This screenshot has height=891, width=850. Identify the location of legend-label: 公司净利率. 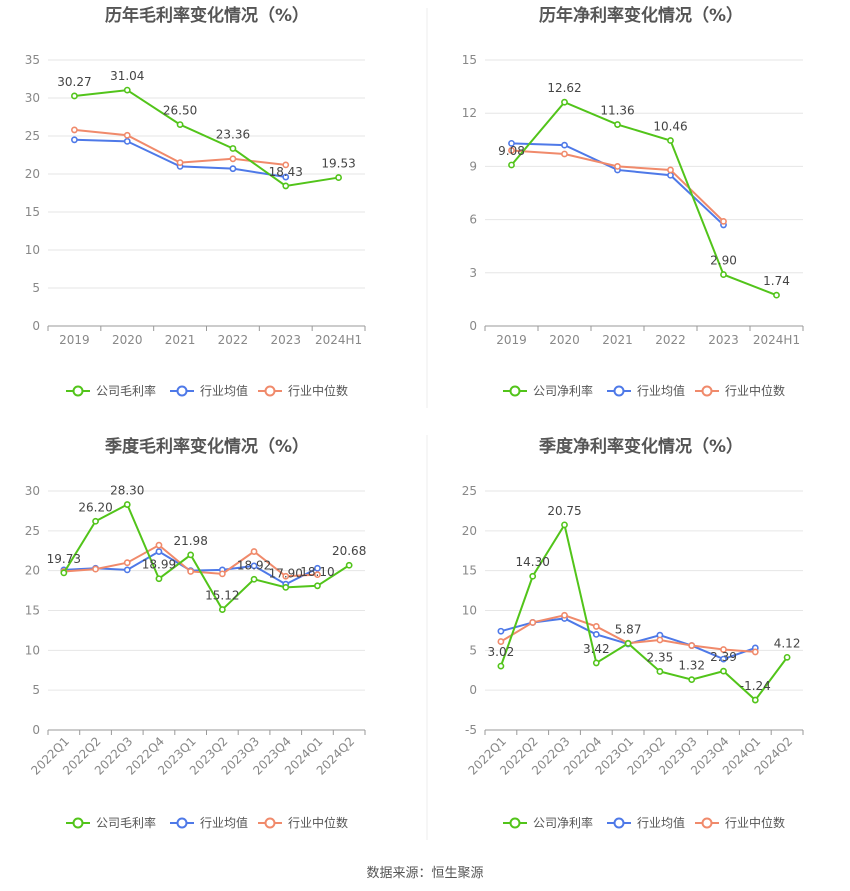
(563, 822).